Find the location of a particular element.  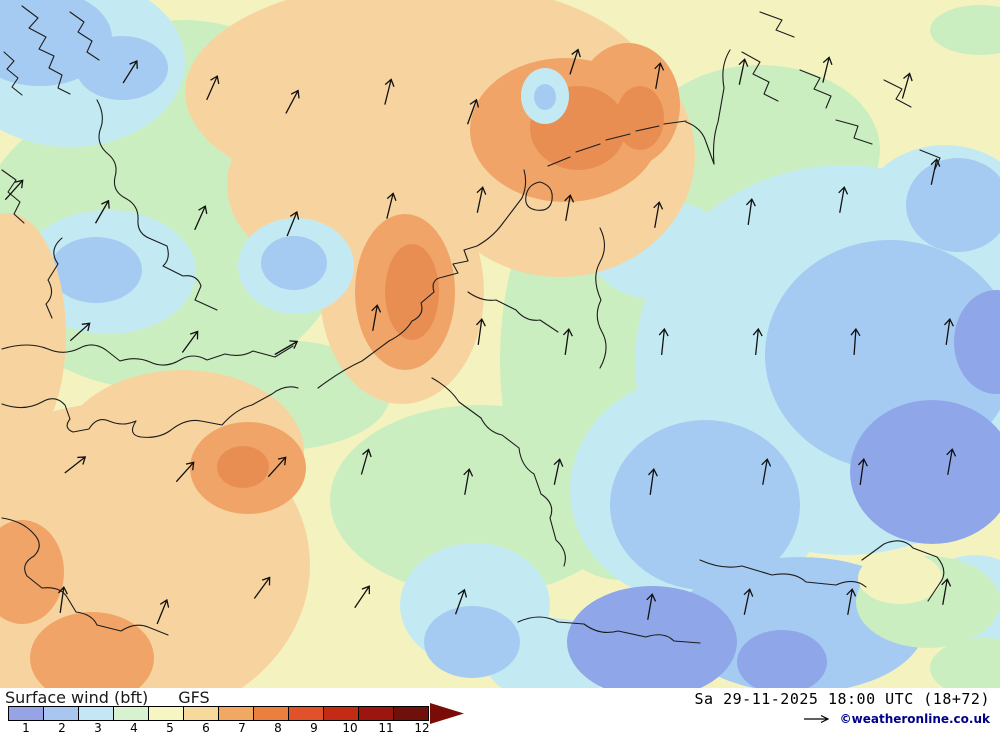

legend-value-2: 2 is located at coordinates (62, 727).